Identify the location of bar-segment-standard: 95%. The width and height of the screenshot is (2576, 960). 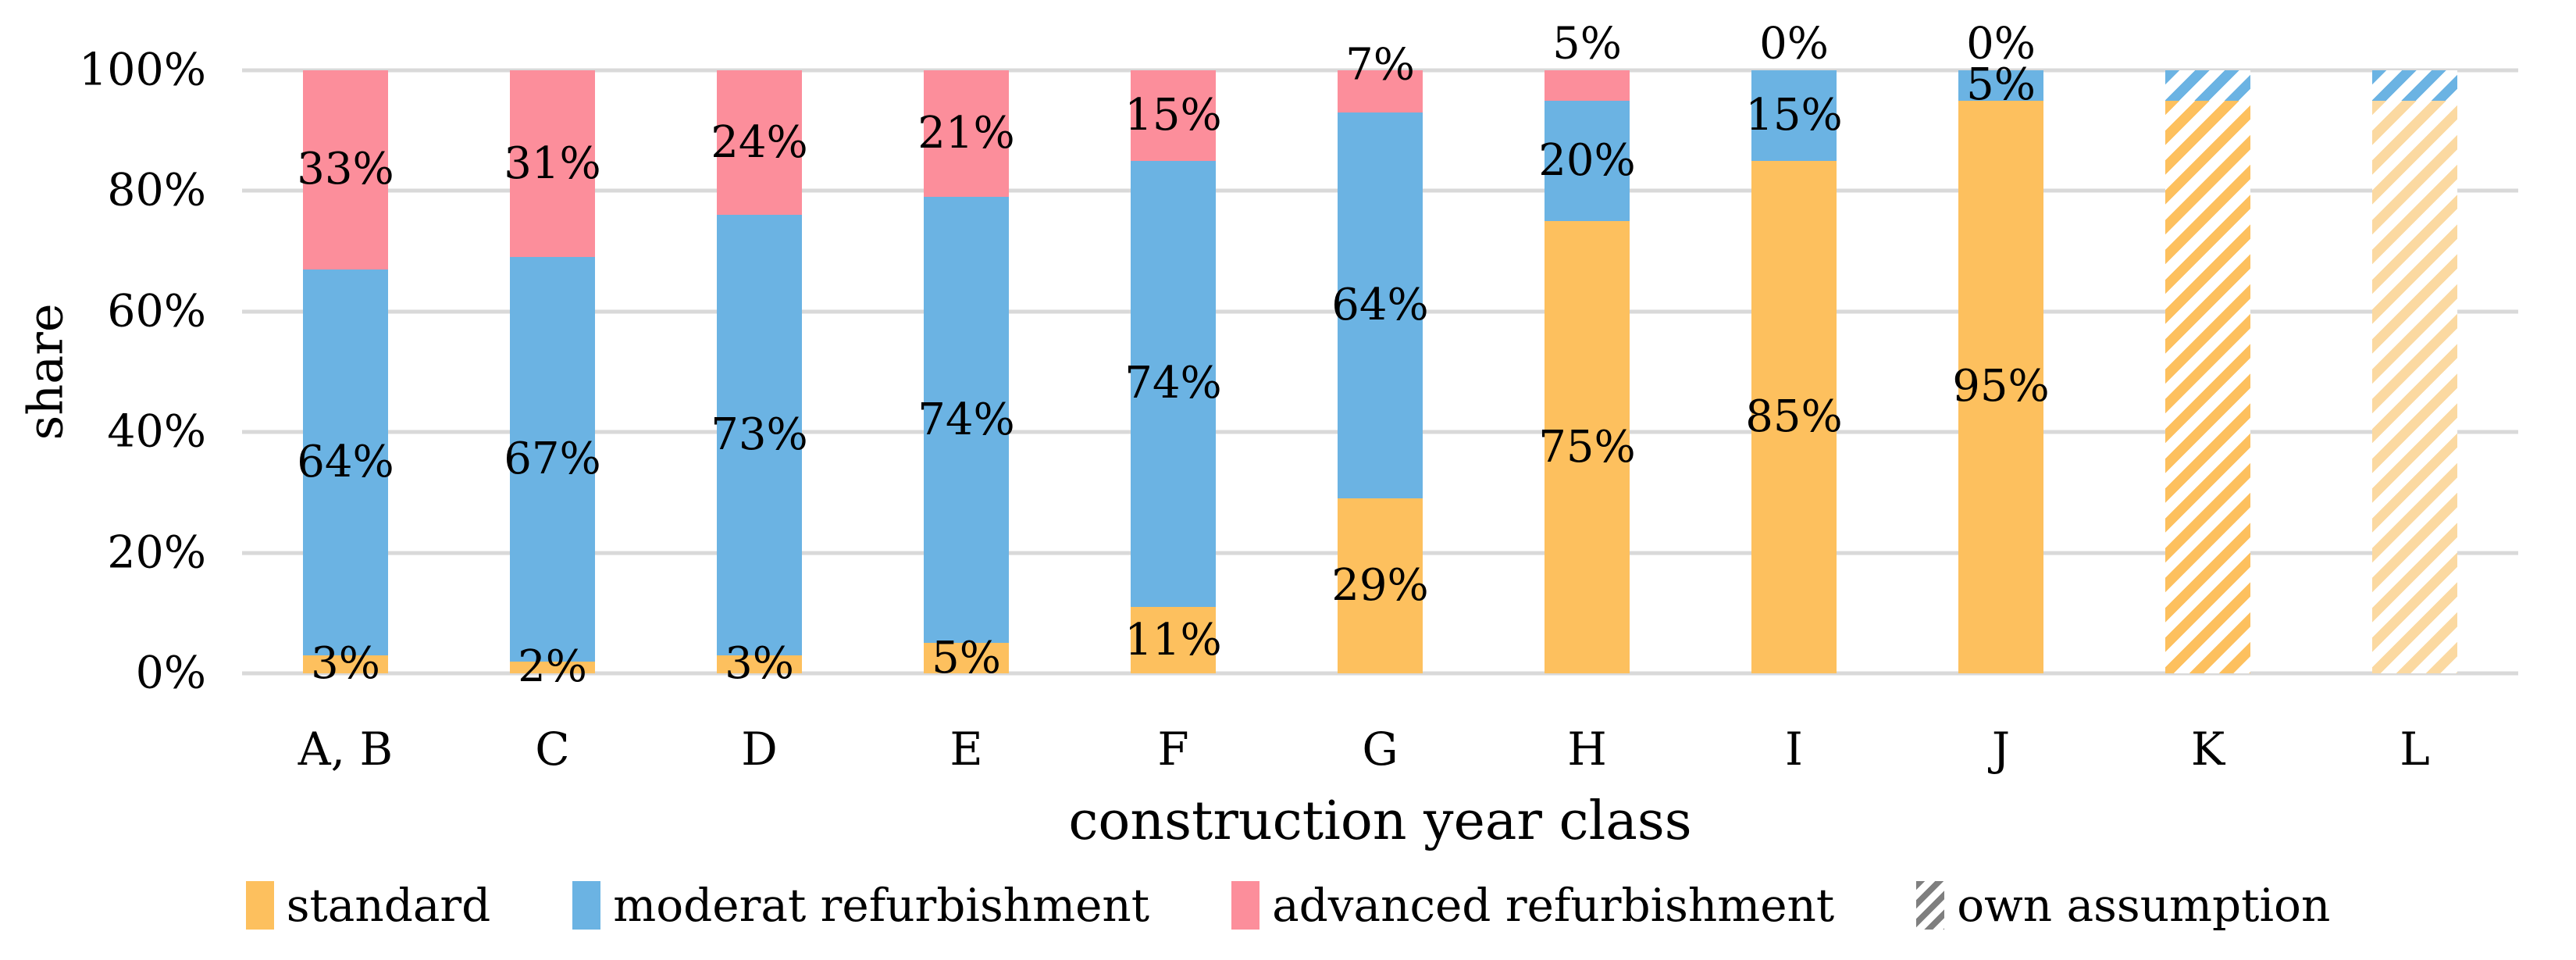
(2001, 386).